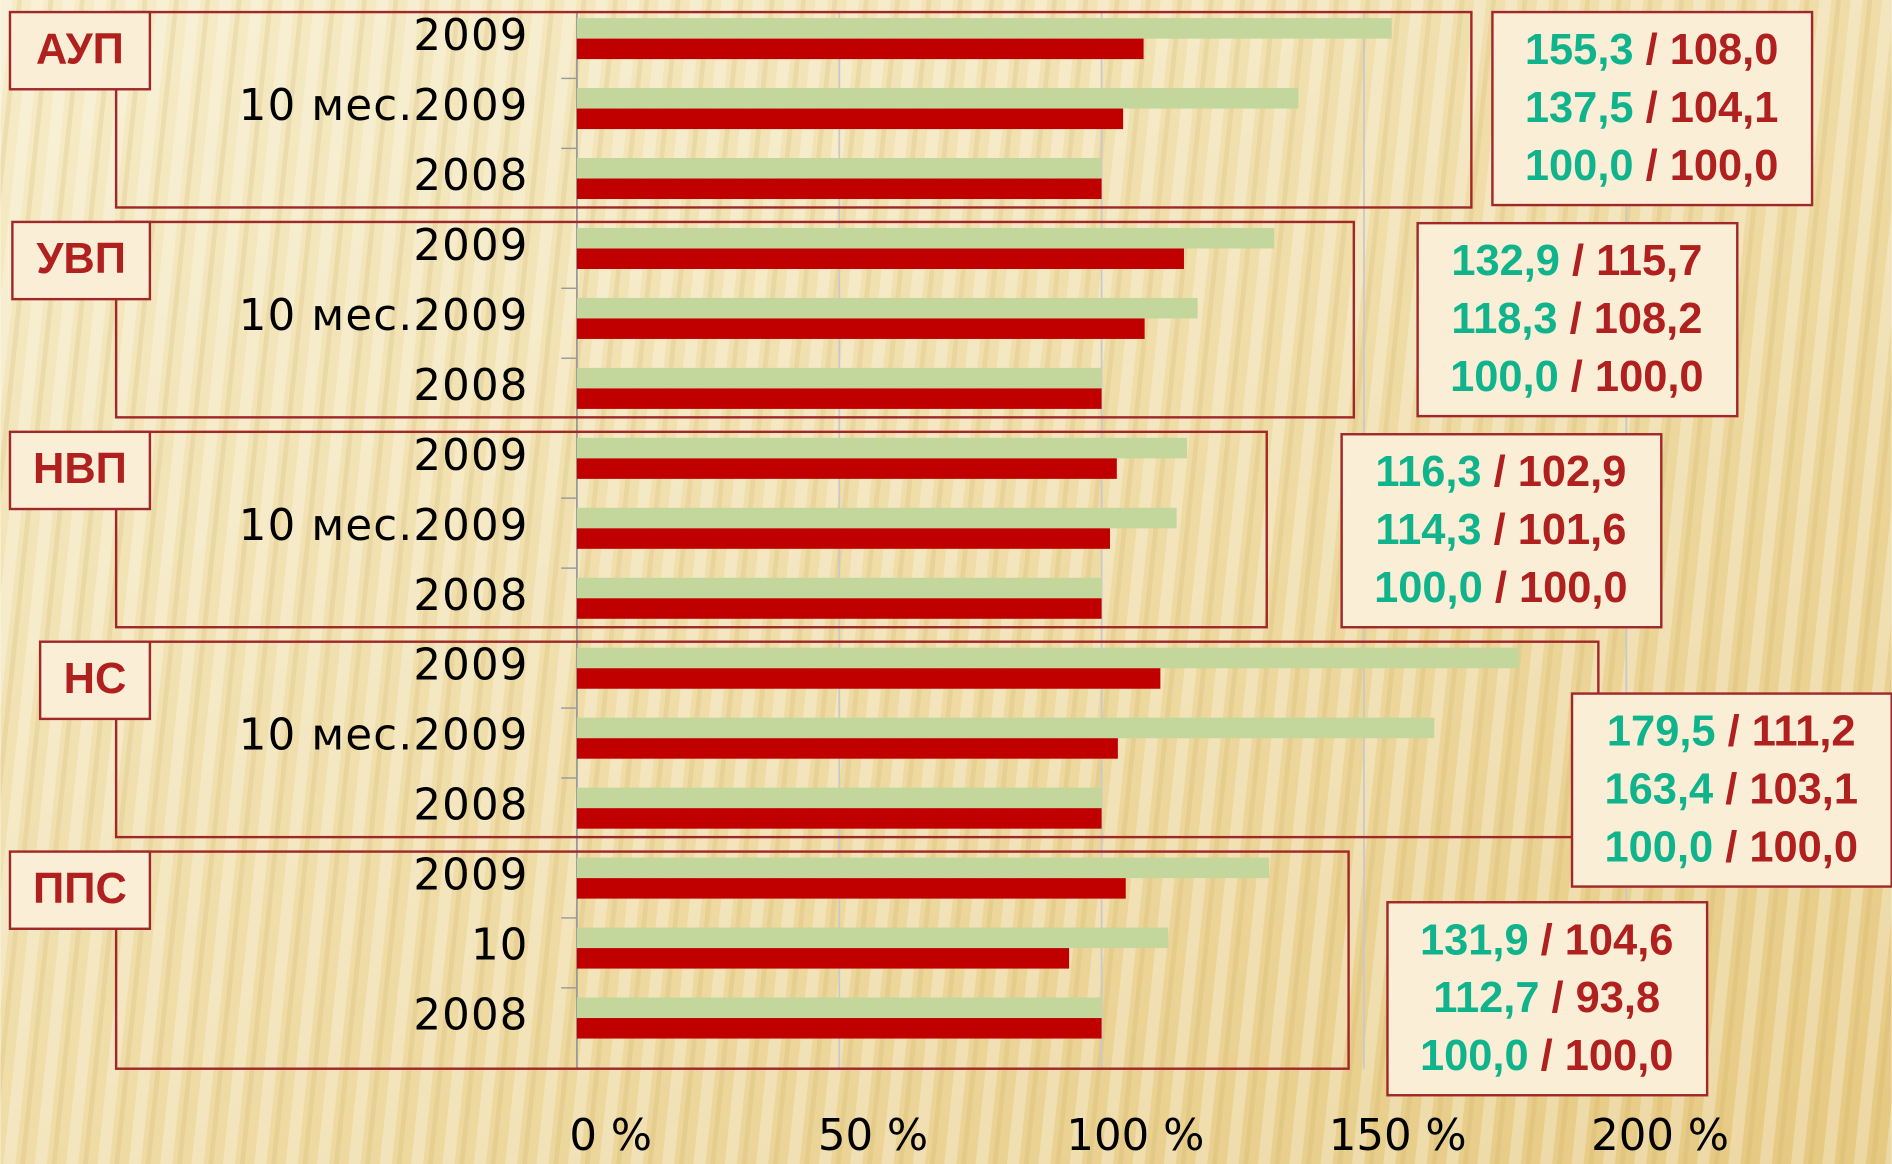 The width and height of the screenshot is (1892, 1164). Describe the element at coordinates (1572, 473) in the screenshot. I see `value-label-red: 102,9` at that location.